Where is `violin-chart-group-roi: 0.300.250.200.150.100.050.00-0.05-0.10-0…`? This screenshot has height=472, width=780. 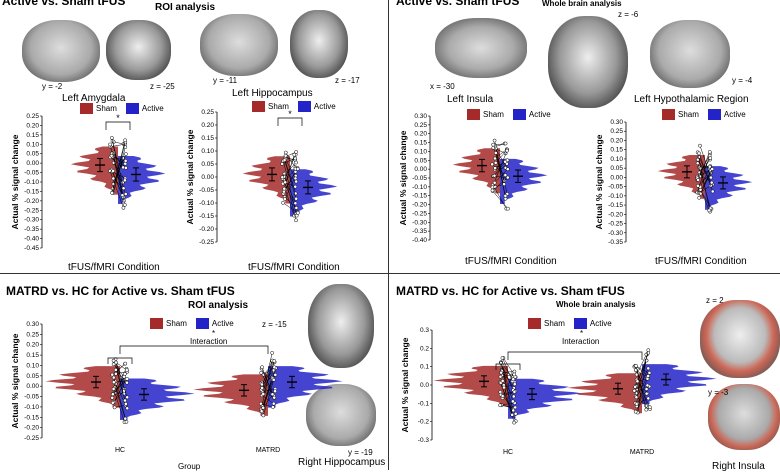
violin-chart-group-roi: 0.300.250.200.150.100.050.00-0.05-0.10-0… is located at coordinates (160, 381).